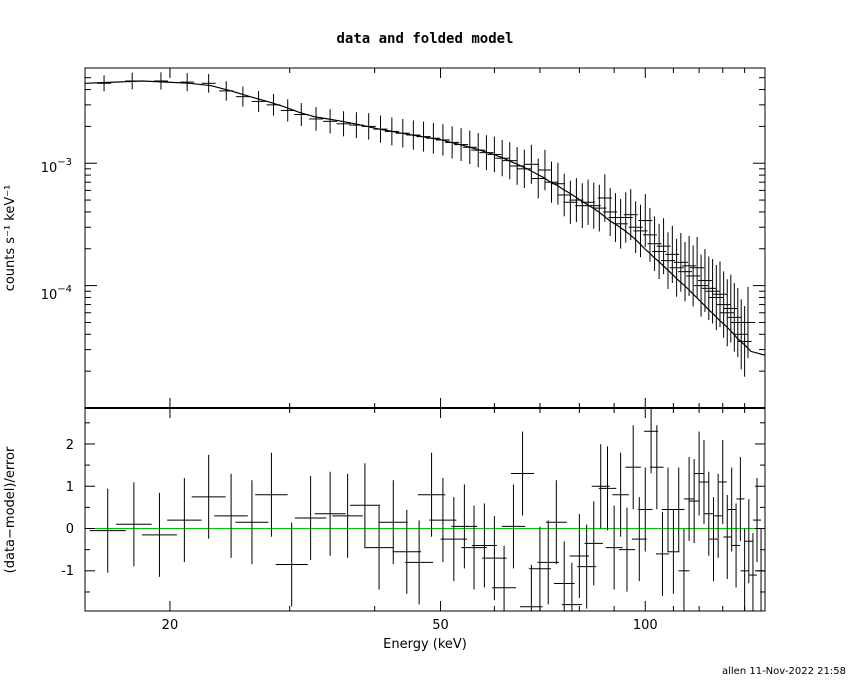  Describe the element at coordinates (440, 625) in the screenshot. I see `x-tick-label-50: 50` at that location.